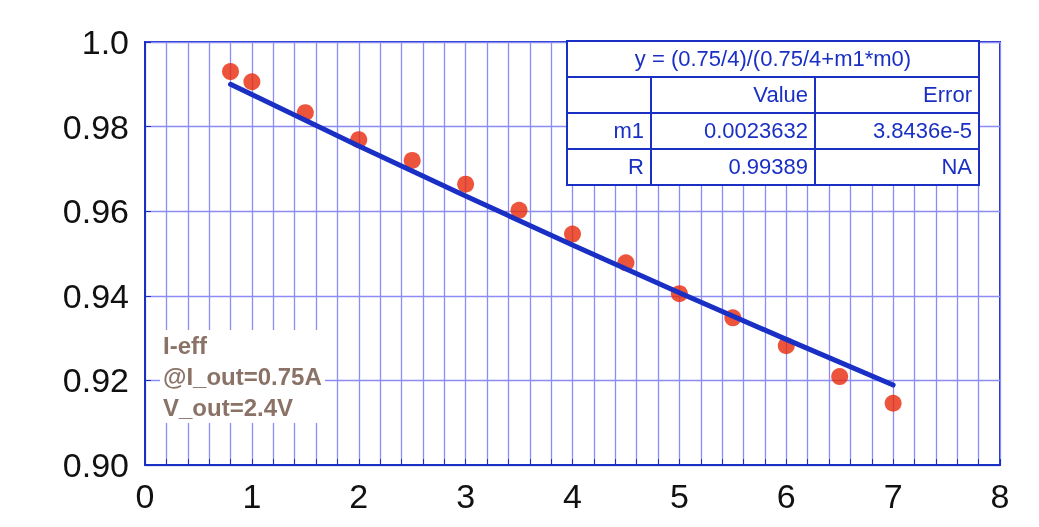 This screenshot has width=1039, height=527. Describe the element at coordinates (733, 95) in the screenshot. I see `annotation: Value` at that location.